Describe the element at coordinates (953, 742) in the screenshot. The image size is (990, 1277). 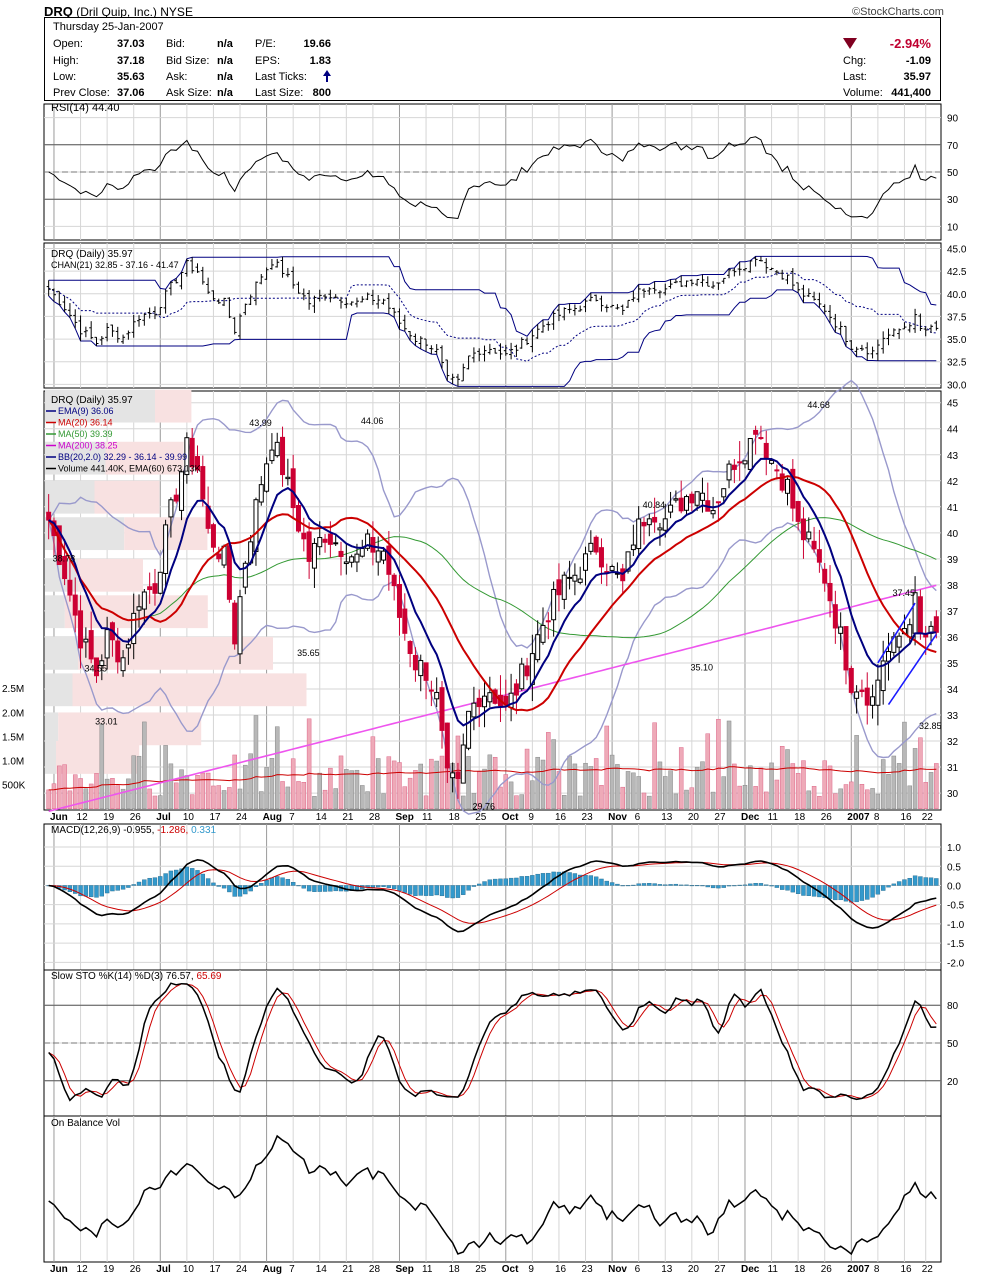
I see `price-y-tick-label: 32` at that location.